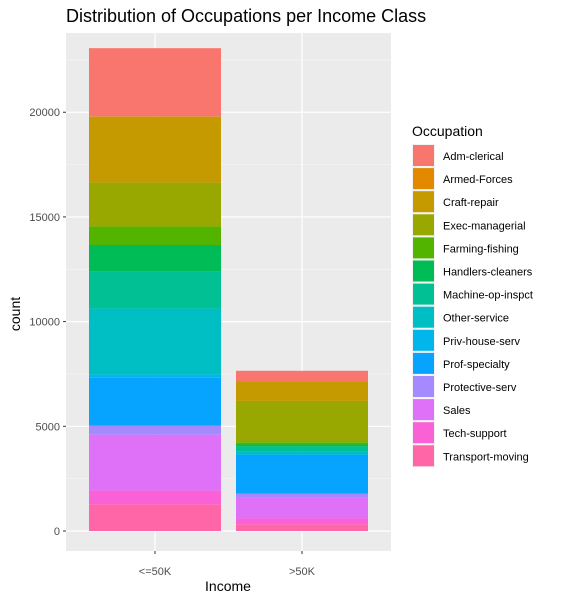  What do you see at coordinates (44, 218) in the screenshot?
I see `y-tick-label: 15000` at bounding box center [44, 218].